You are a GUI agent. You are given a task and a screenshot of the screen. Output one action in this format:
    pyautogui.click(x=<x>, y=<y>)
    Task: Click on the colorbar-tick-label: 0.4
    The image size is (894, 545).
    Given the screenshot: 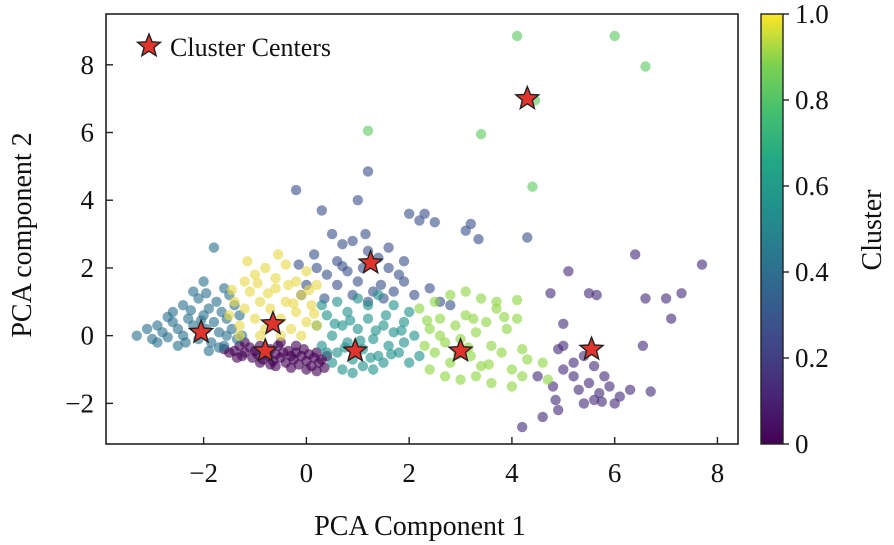 What is the action you would take?
    pyautogui.click(x=812, y=272)
    